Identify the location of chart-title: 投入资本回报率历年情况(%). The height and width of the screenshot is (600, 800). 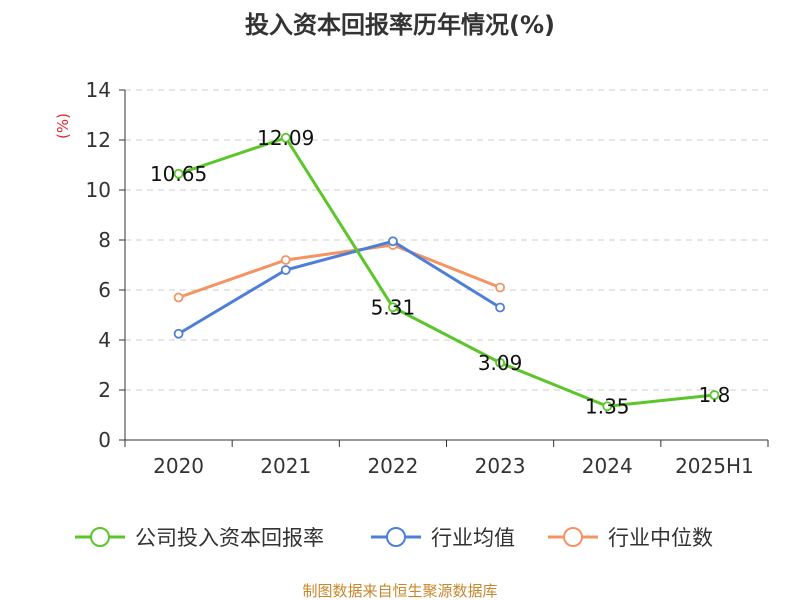
(400, 25).